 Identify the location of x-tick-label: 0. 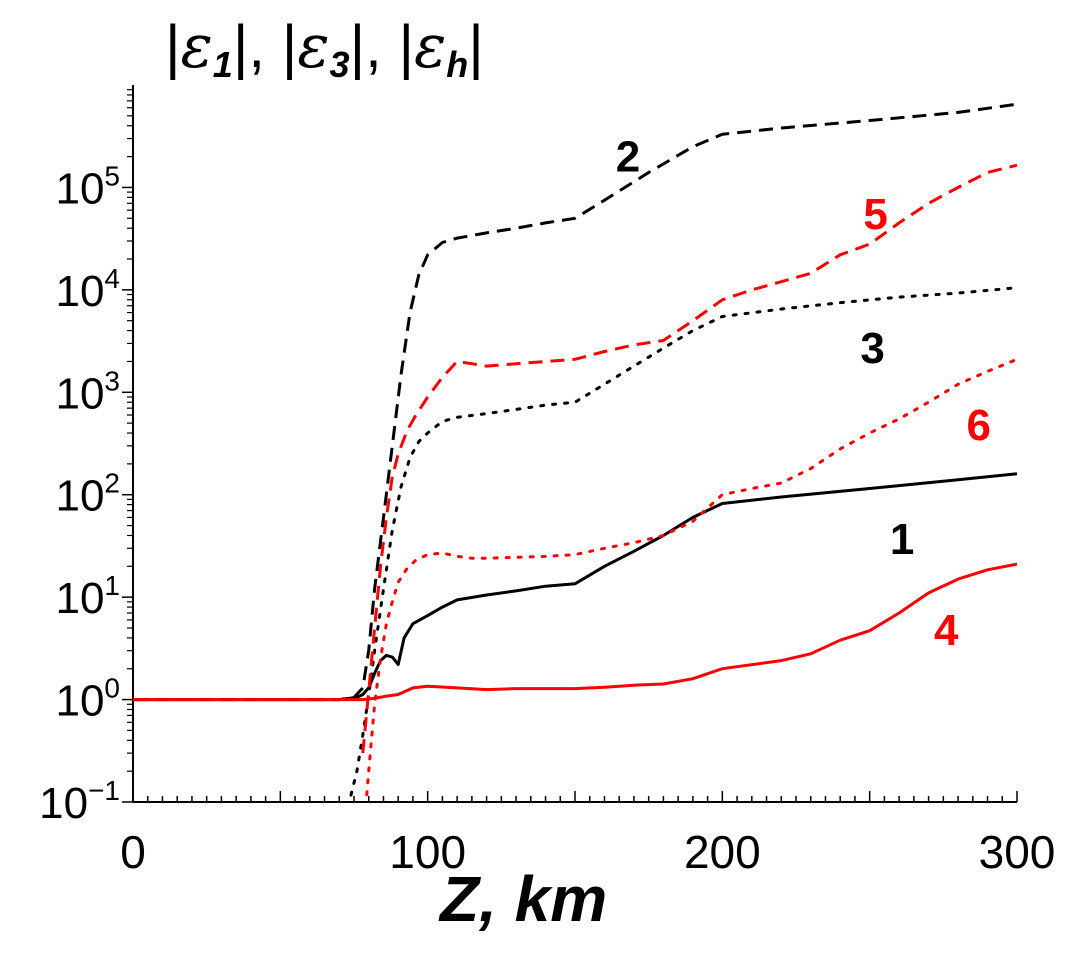
(133, 852).